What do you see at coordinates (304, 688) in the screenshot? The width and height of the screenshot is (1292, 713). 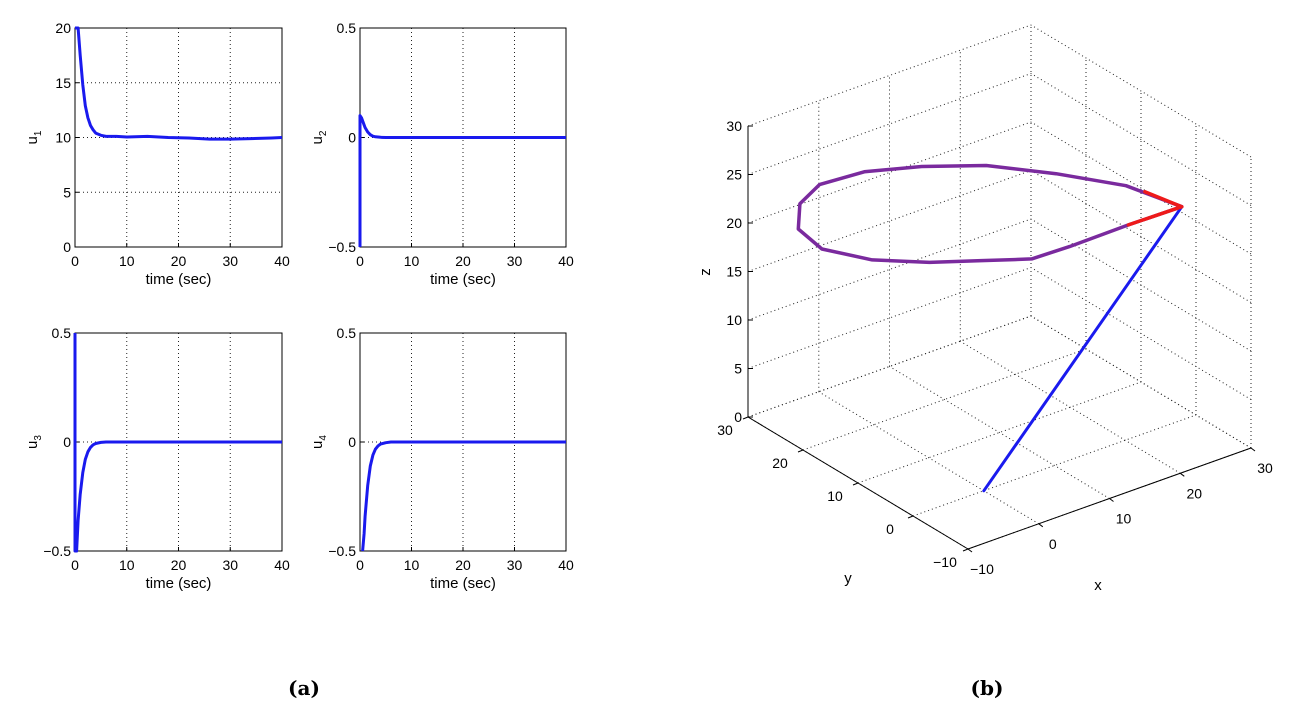 I see `caption-a: (a)` at bounding box center [304, 688].